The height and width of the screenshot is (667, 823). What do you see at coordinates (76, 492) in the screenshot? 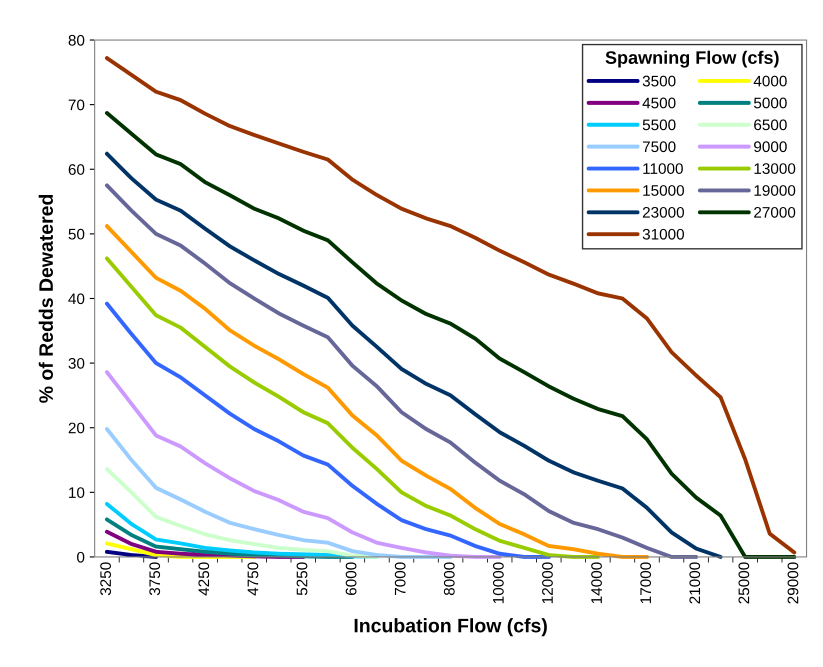
I see `y-tick-label: 10` at bounding box center [76, 492].